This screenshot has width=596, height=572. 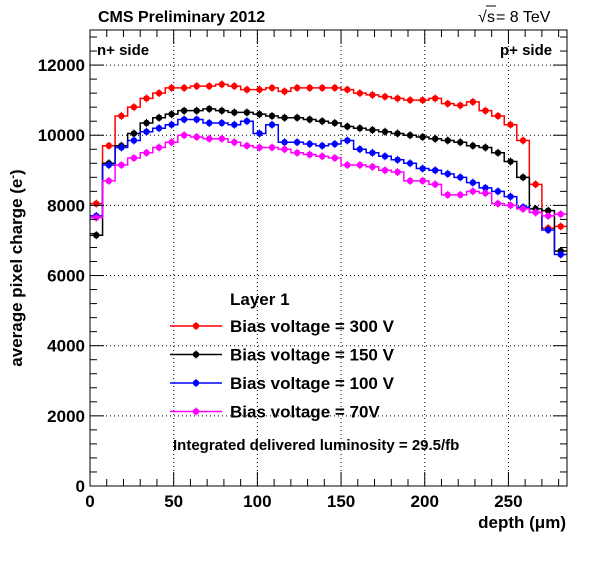 I want to click on x-axis-title: depth (μm), so click(x=522, y=522).